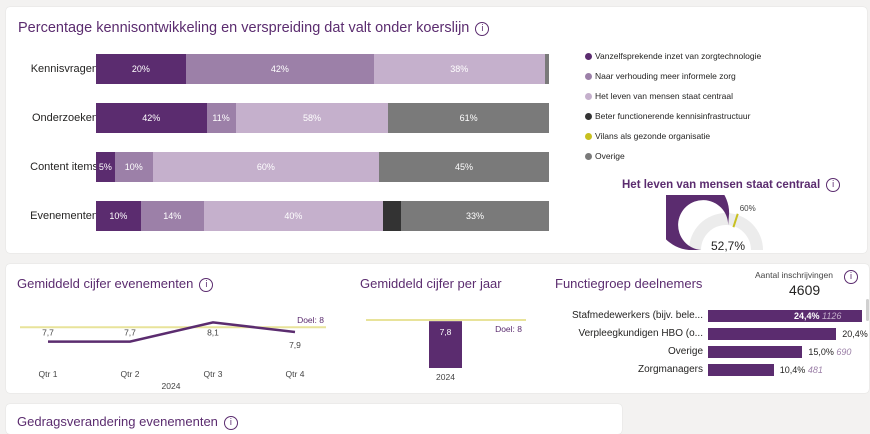 The height and width of the screenshot is (434, 870). Describe the element at coordinates (664, 96) in the screenshot. I see `legend-label: Het leven van mensen staat centraal` at that location.